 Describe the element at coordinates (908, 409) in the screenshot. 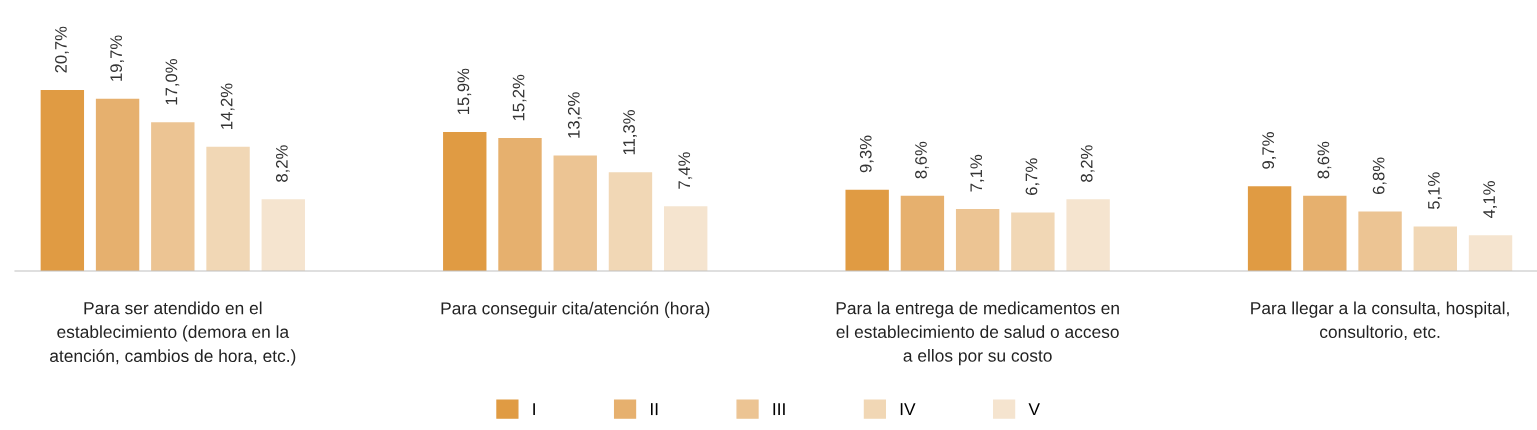

I see `legend-label: IV` at that location.